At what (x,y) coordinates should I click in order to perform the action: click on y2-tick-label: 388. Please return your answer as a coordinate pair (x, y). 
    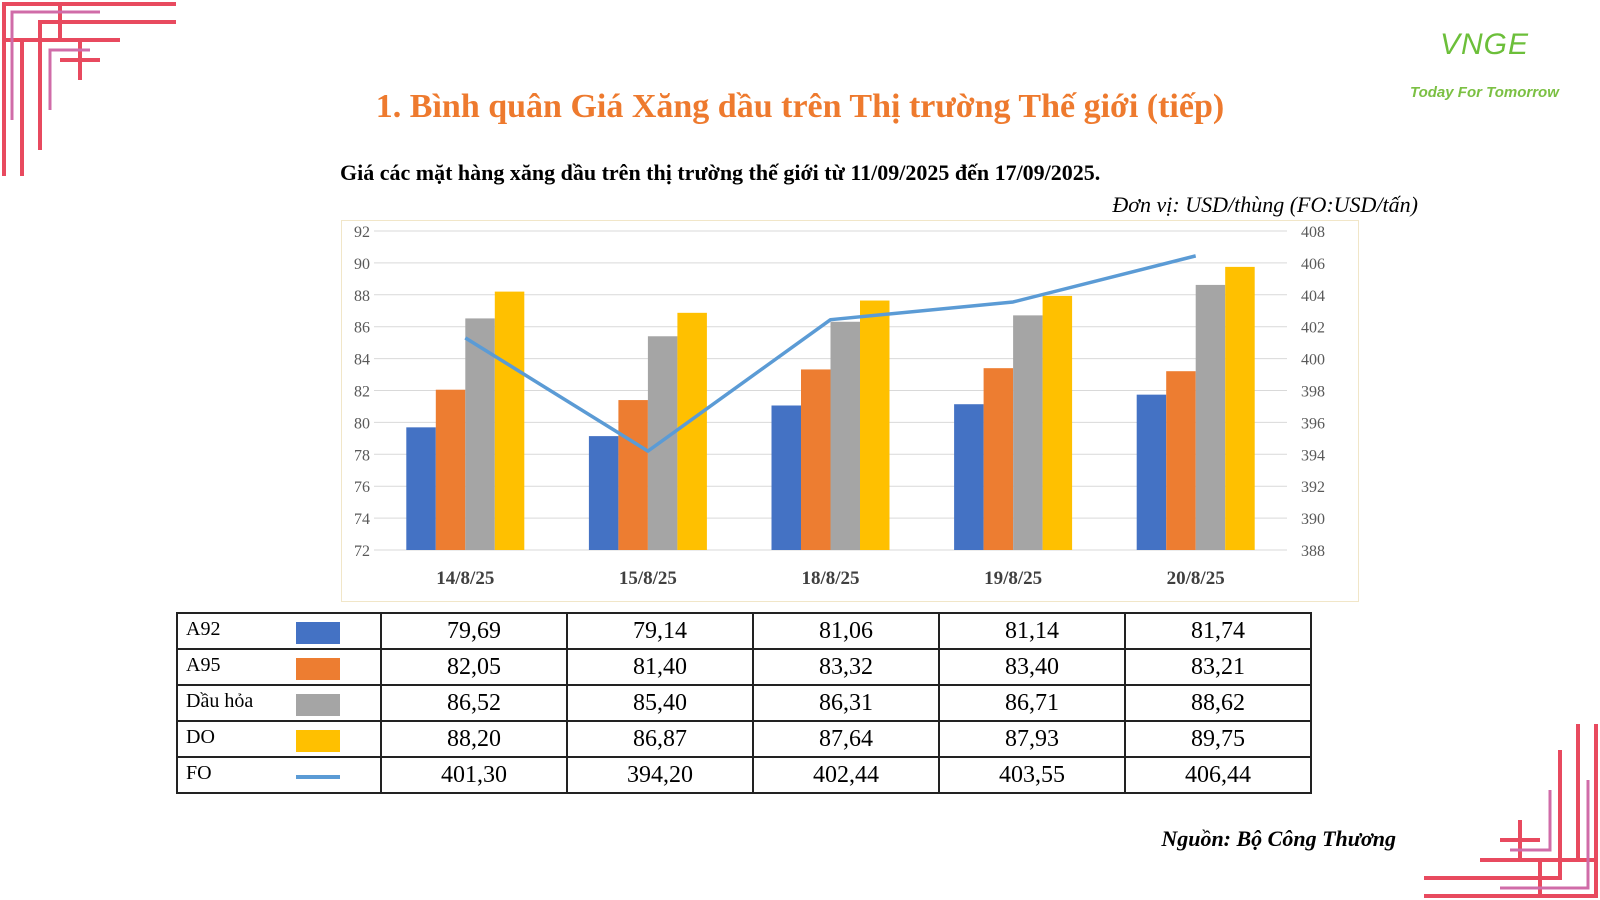
    Looking at the image, I should click on (1313, 551).